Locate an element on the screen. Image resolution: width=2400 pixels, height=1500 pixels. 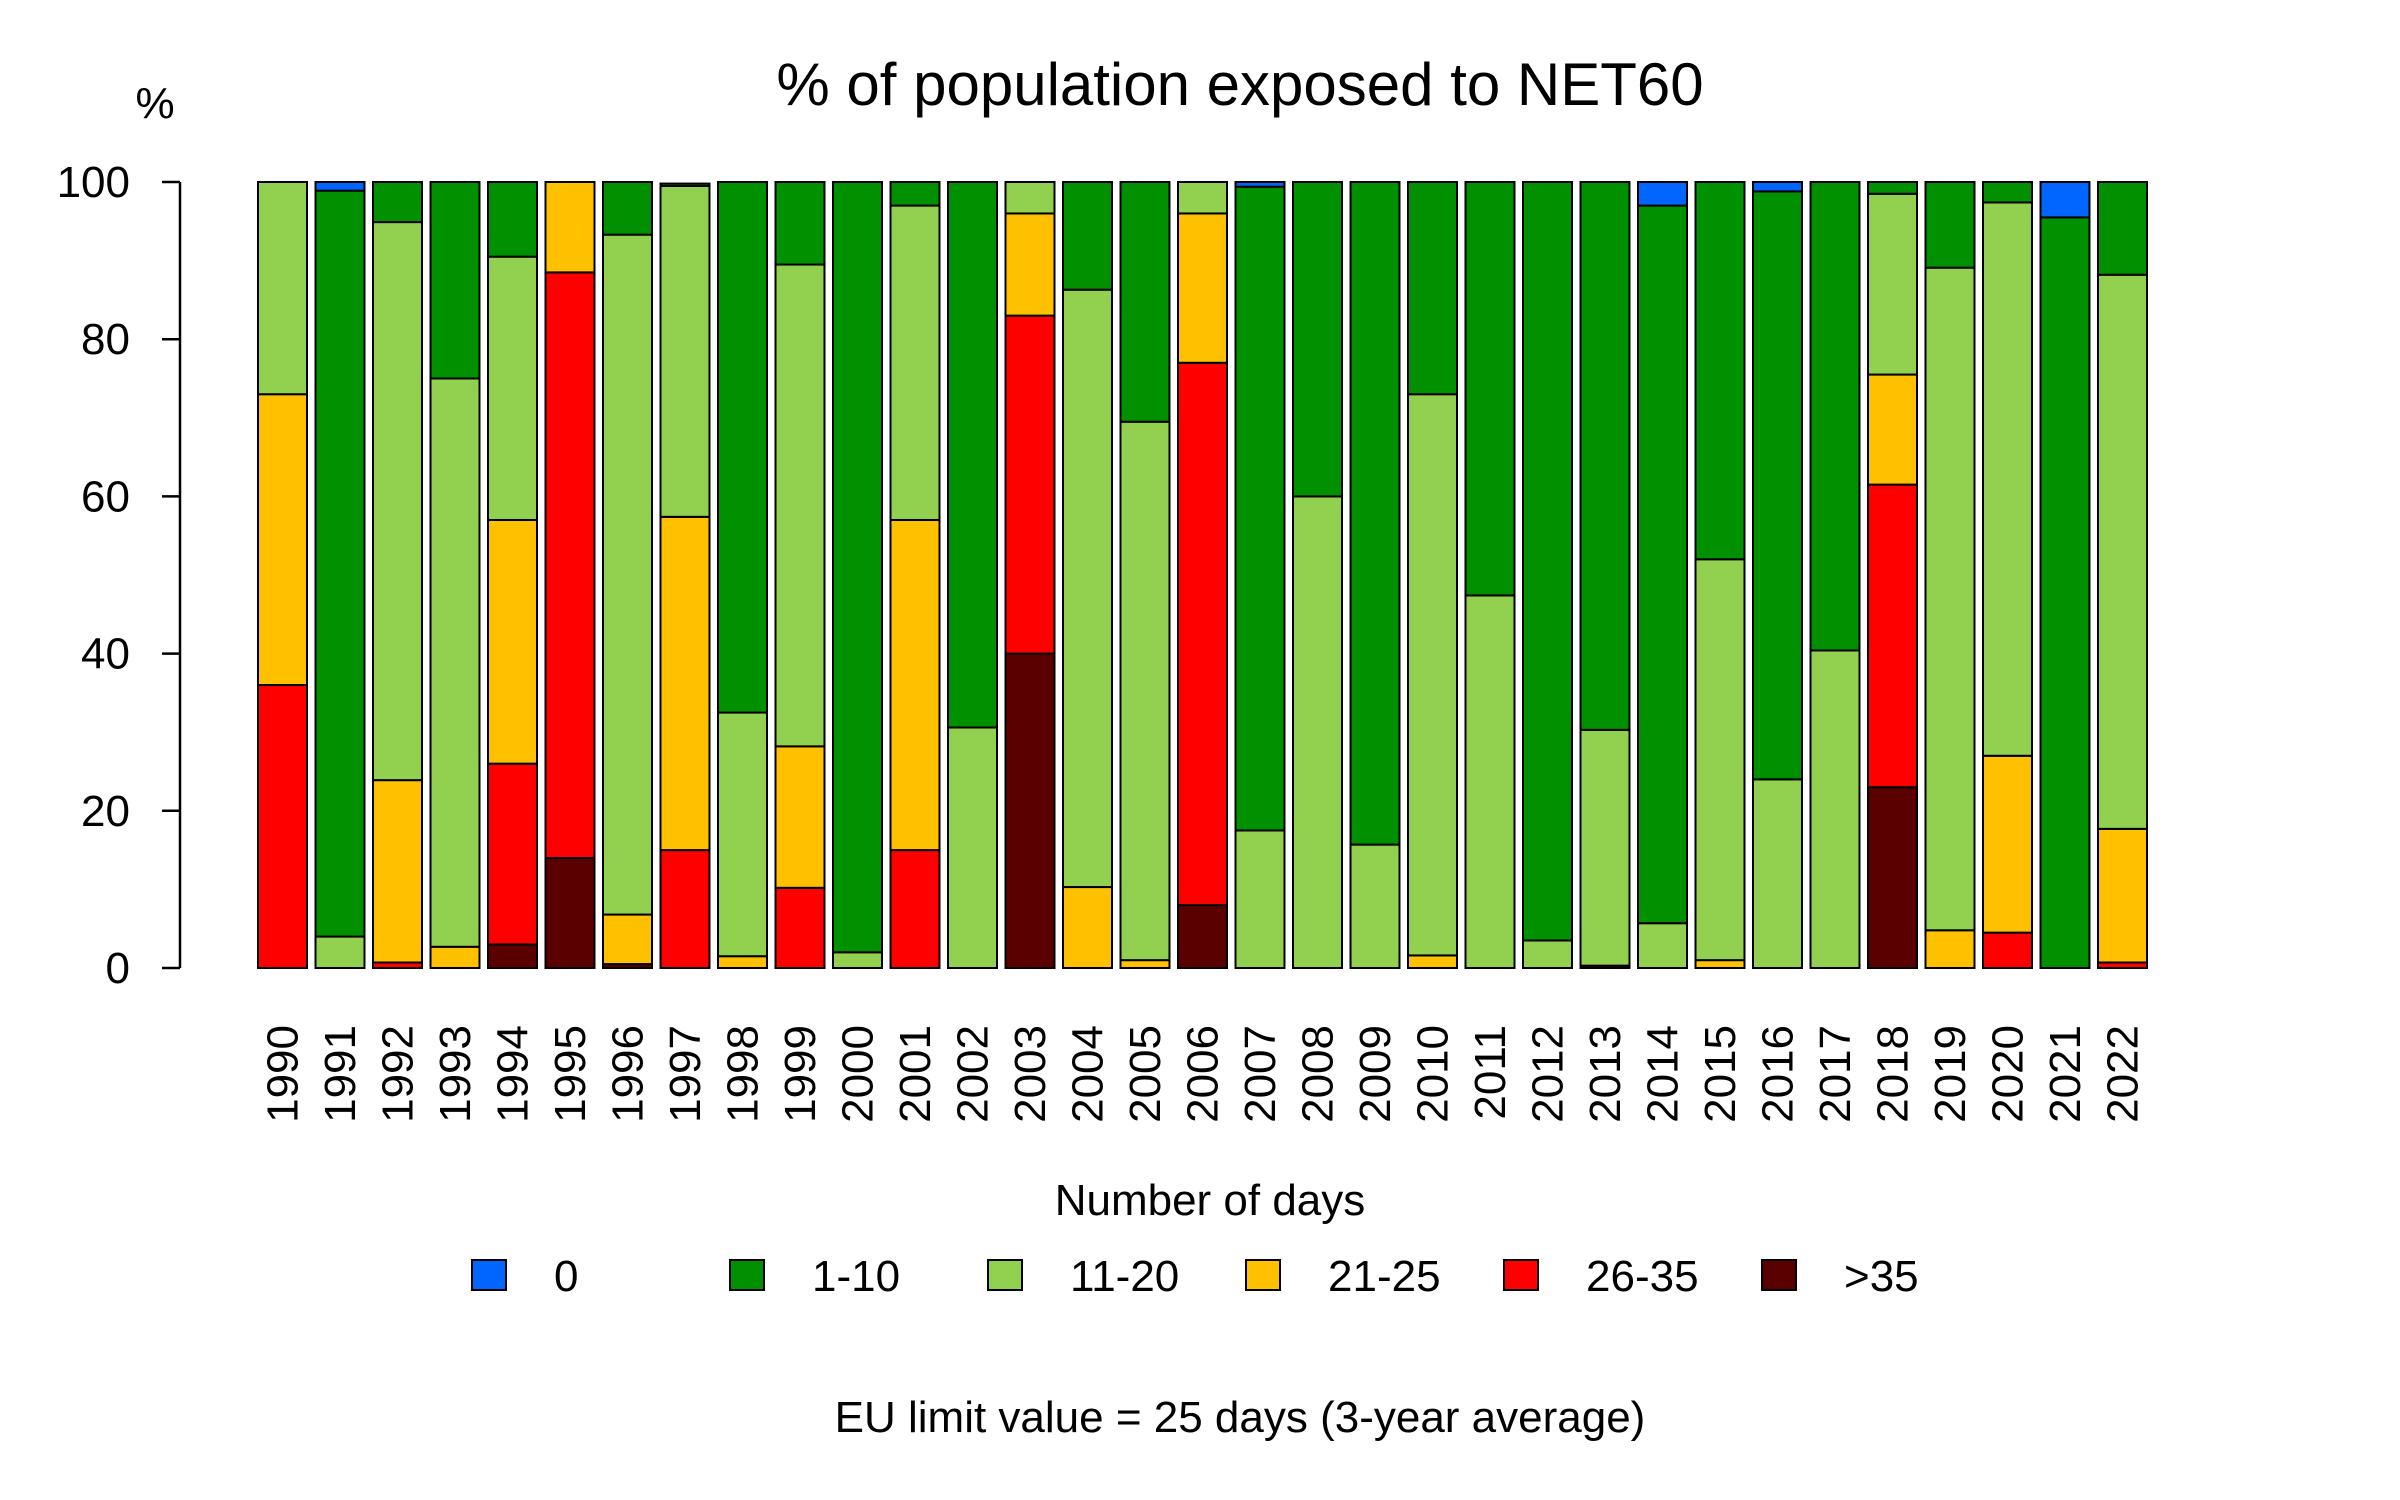
legend-label: 1-10 is located at coordinates (856, 1276).